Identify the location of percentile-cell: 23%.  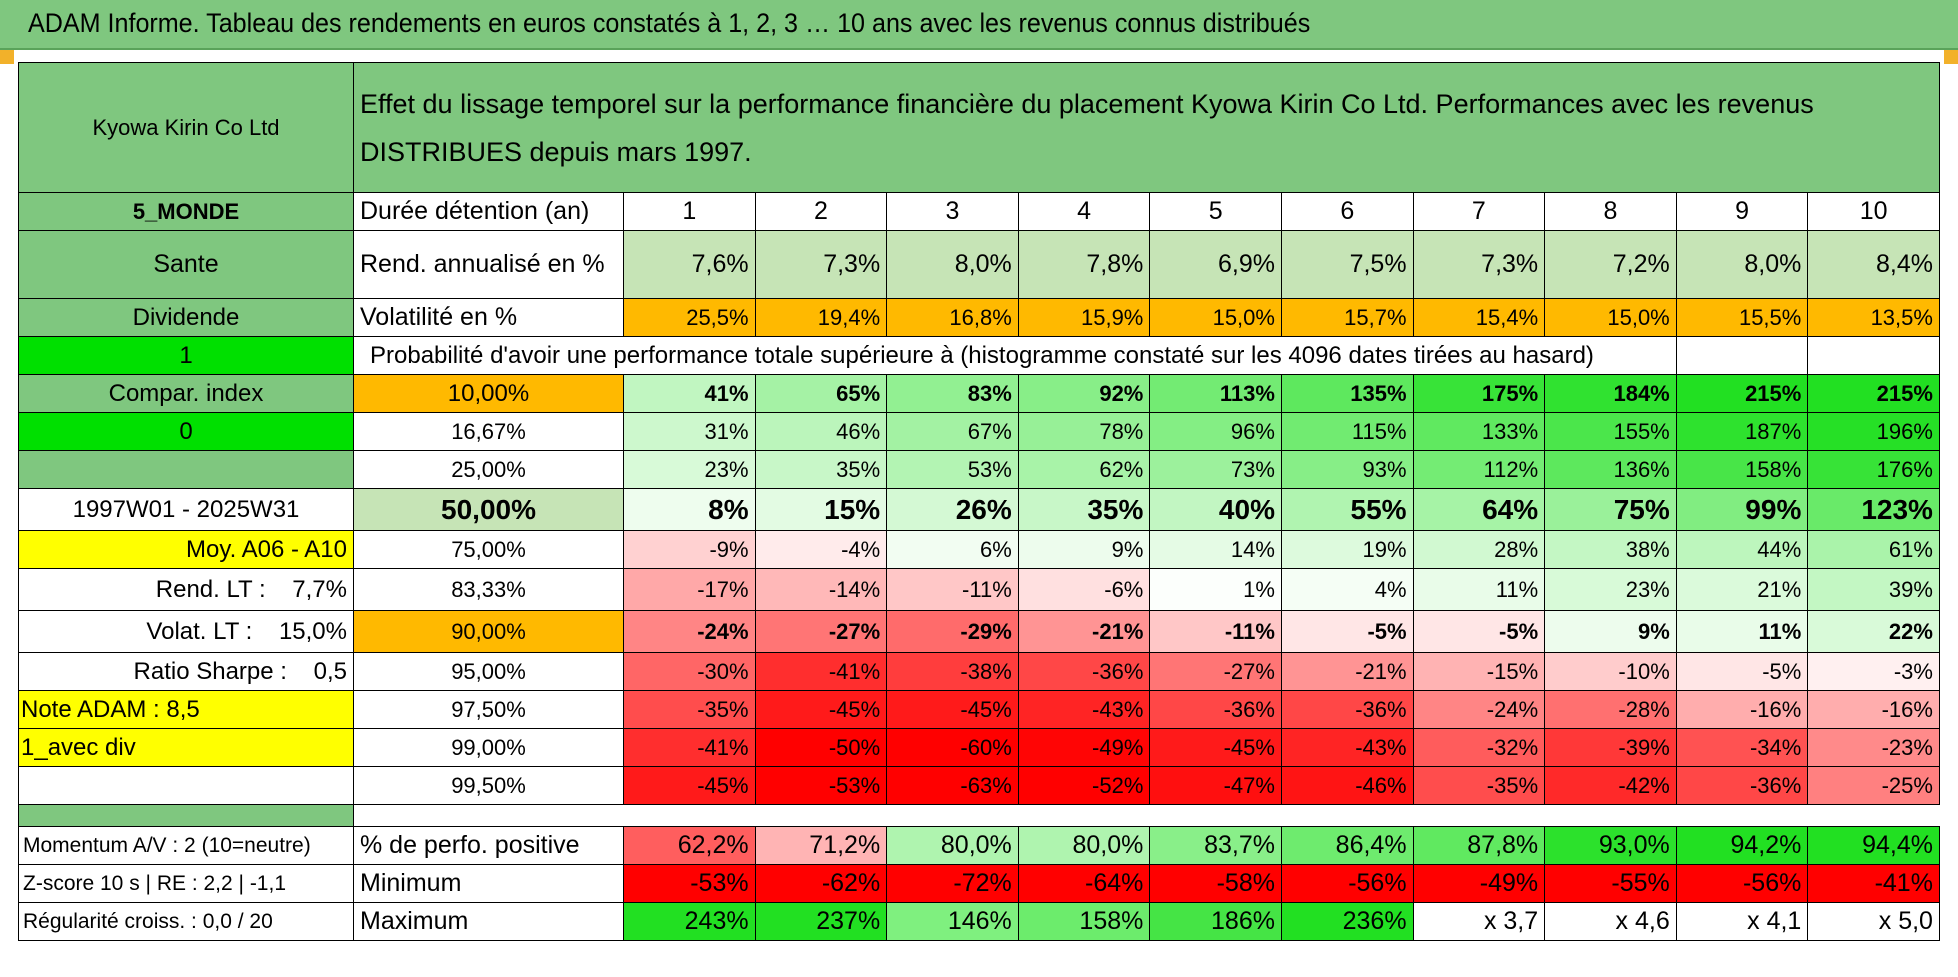
(1610, 589).